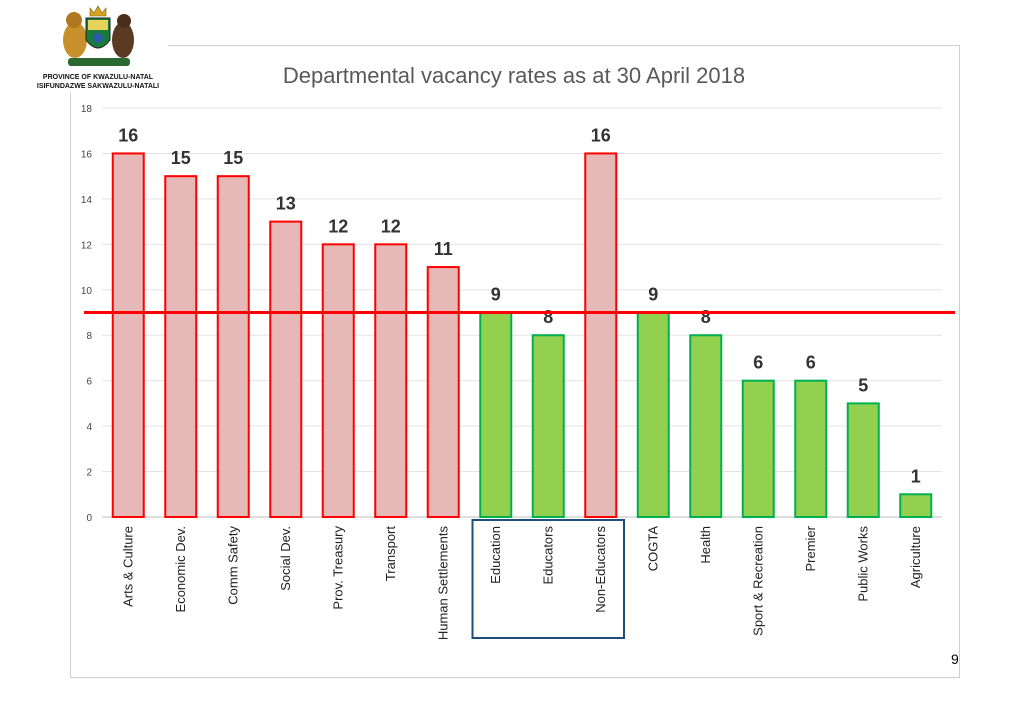 This screenshot has height=709, width=1024. I want to click on x-tick-label: Social Dev., so click(285, 558).